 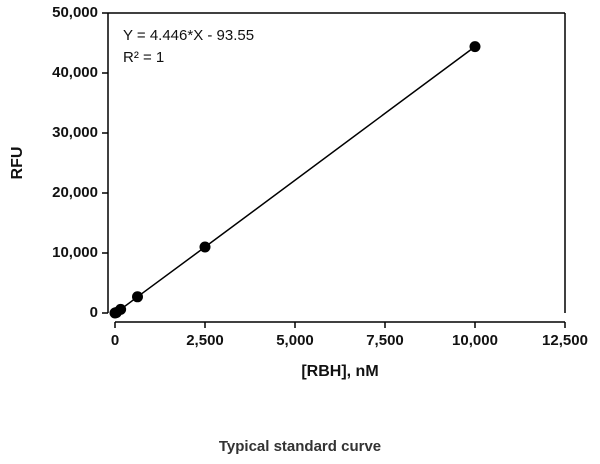 What do you see at coordinates (475, 340) in the screenshot?
I see `x-tick-label: 10,000` at bounding box center [475, 340].